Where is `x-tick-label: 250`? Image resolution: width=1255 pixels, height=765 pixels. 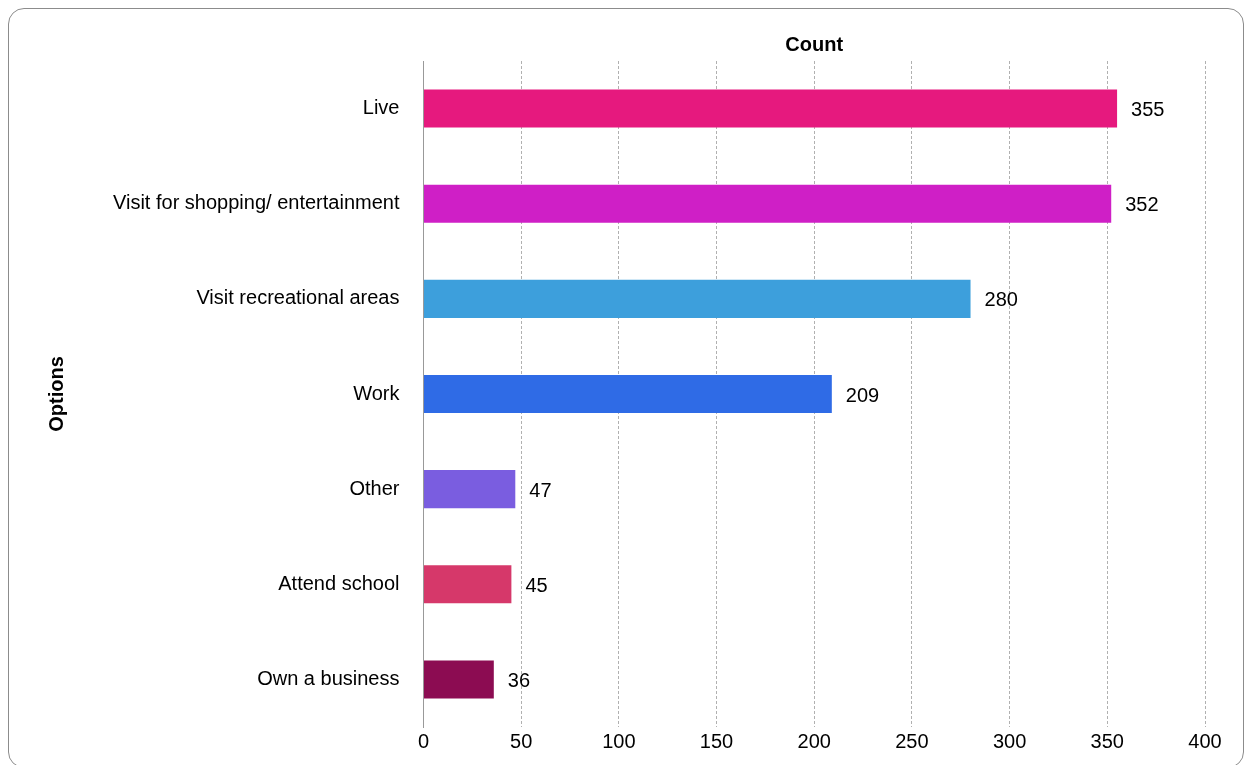 x-tick-label: 250 is located at coordinates (912, 740).